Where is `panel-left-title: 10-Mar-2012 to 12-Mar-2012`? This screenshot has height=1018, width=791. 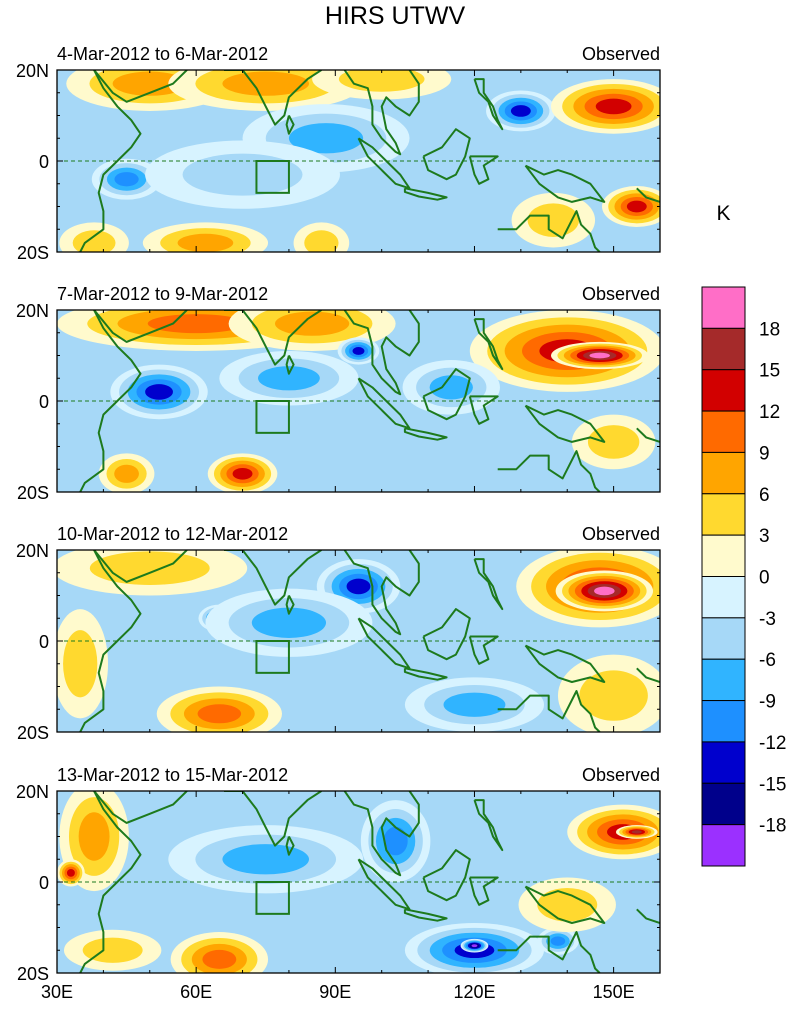 panel-left-title: 10-Mar-2012 to 12-Mar-2012 is located at coordinates (172, 534).